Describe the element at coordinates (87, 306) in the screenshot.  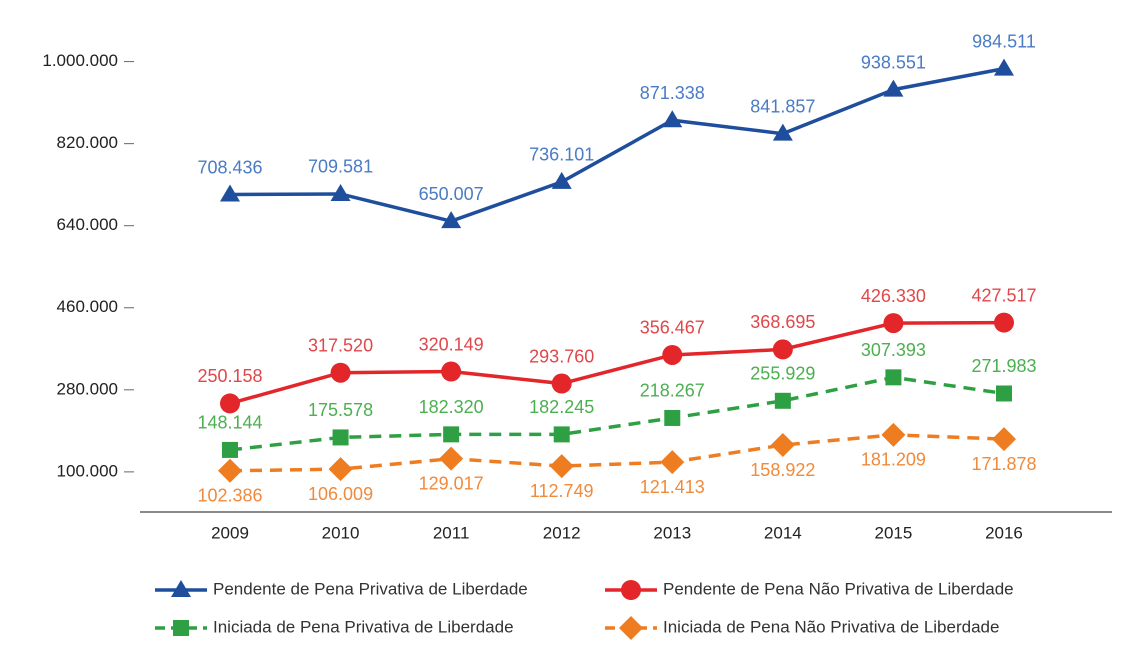
I see `y-tick-label: 460.000` at that location.